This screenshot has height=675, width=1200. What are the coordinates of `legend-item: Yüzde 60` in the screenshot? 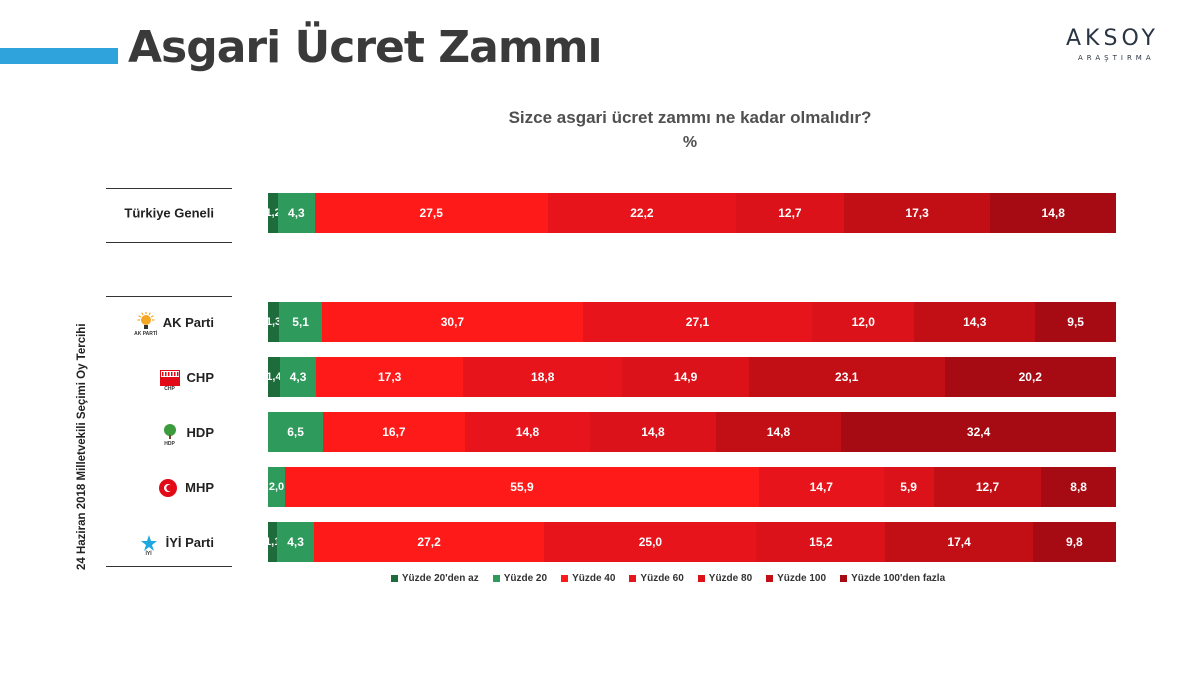 It's located at (656, 578).